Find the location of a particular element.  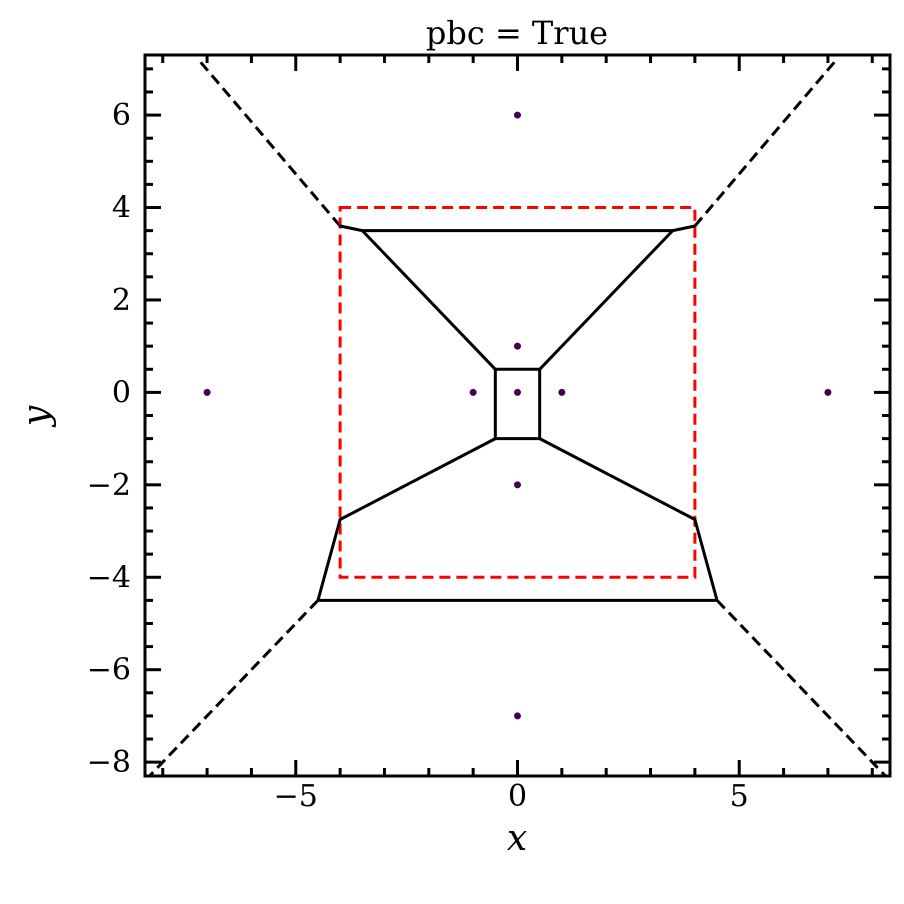

y-tick-label: 4 is located at coordinates (121, 208).